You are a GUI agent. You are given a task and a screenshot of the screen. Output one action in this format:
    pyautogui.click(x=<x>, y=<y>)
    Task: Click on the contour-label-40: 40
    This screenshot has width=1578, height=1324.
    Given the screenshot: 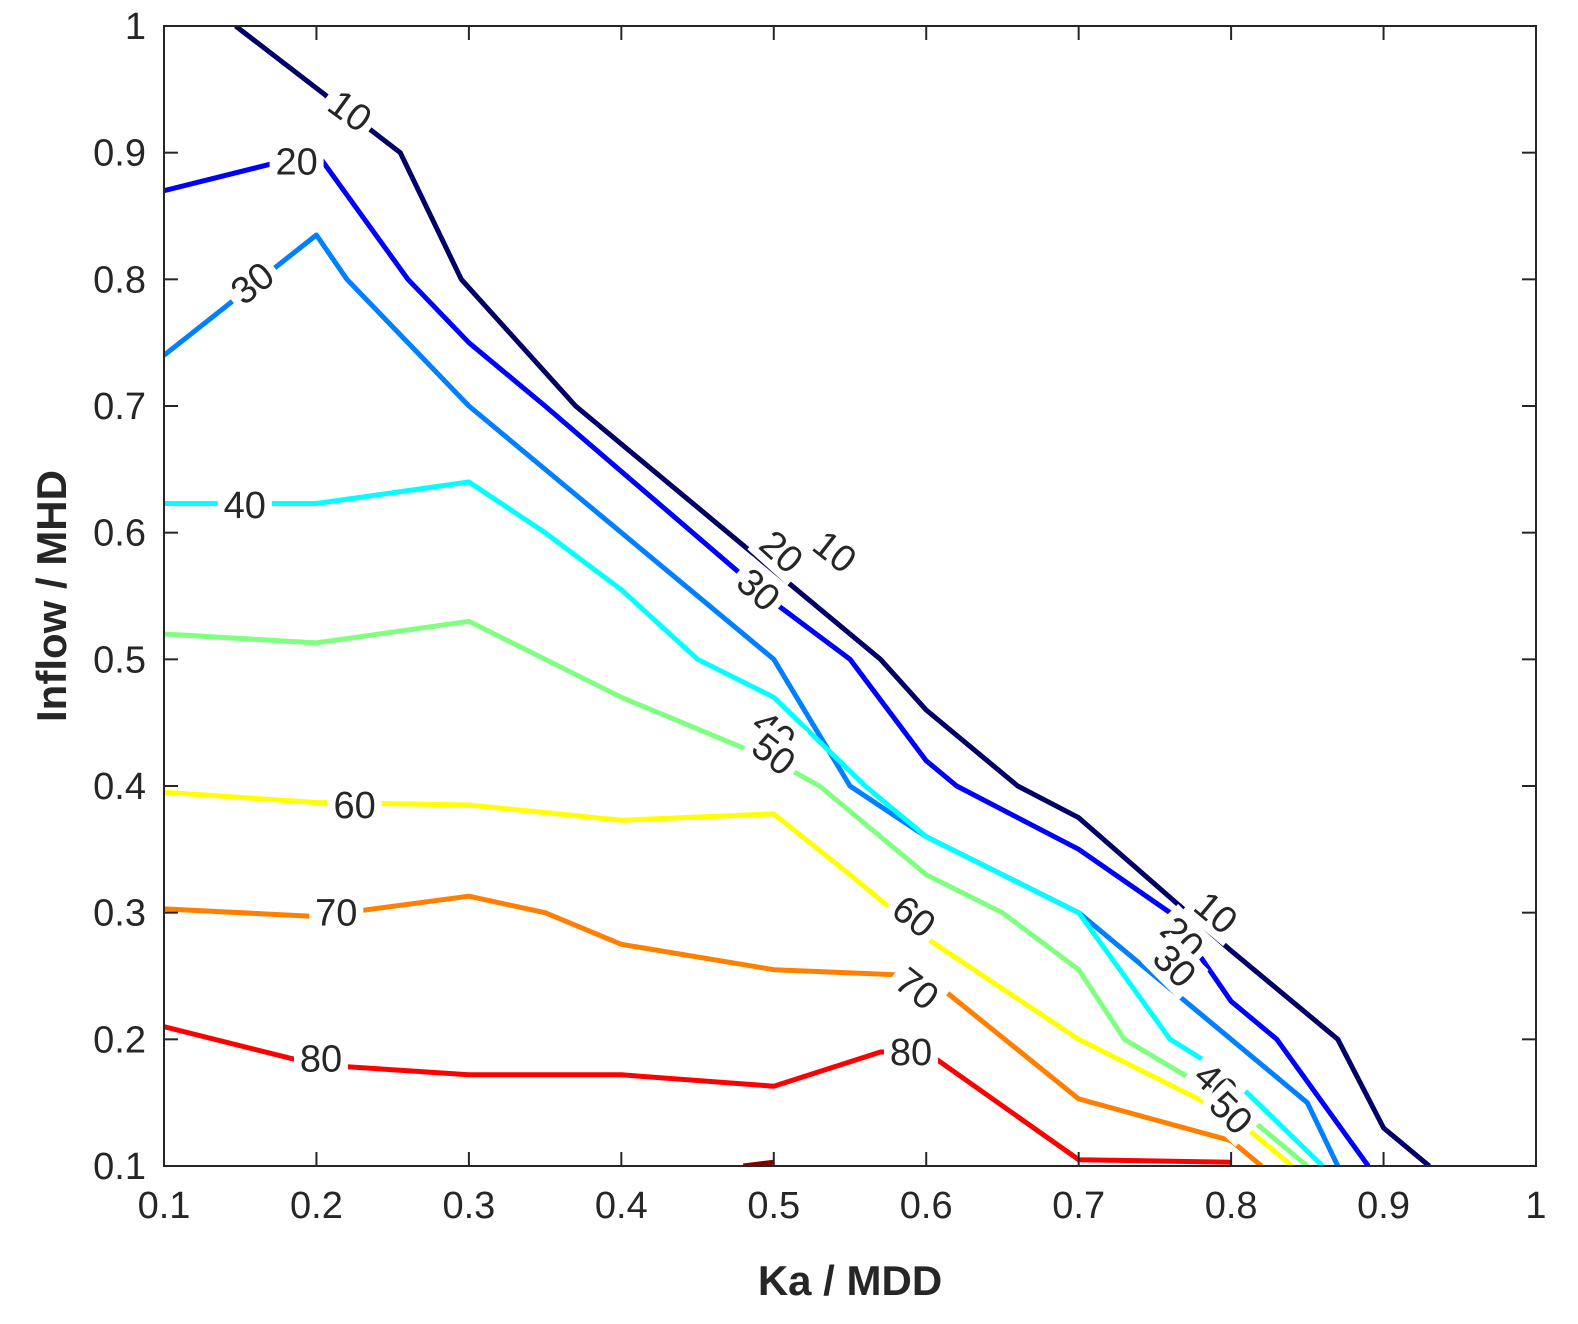 What is the action you would take?
    pyautogui.click(x=244, y=505)
    